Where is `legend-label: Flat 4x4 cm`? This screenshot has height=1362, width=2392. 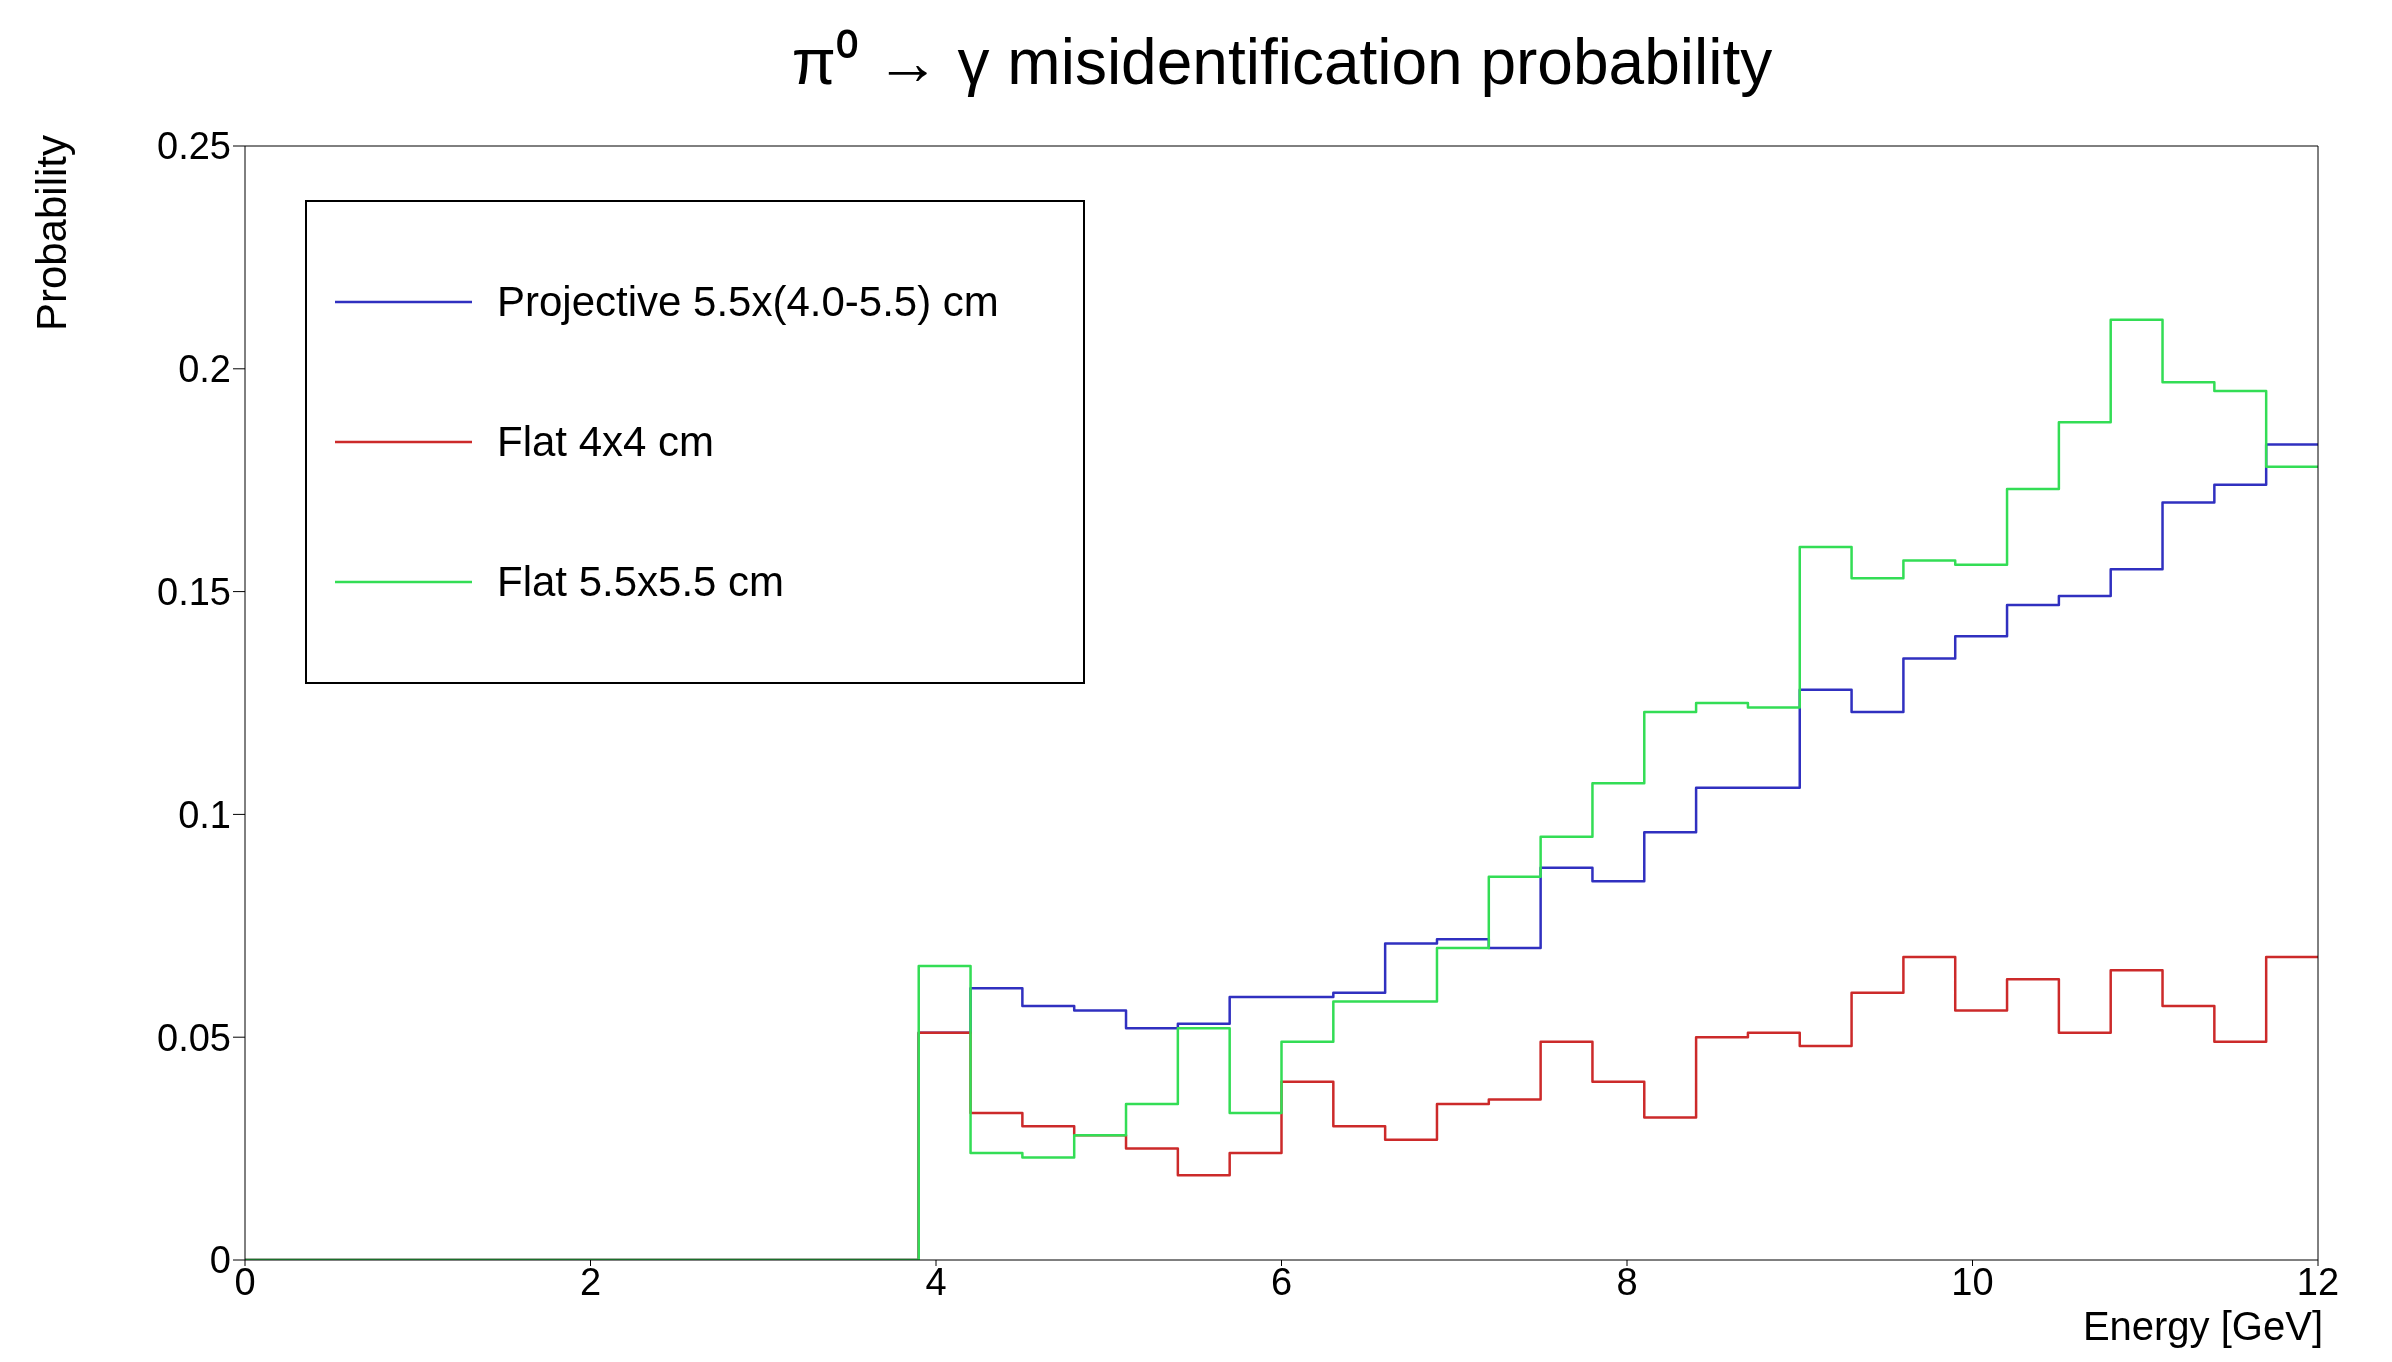
legend-label: Flat 4x4 cm is located at coordinates (606, 442).